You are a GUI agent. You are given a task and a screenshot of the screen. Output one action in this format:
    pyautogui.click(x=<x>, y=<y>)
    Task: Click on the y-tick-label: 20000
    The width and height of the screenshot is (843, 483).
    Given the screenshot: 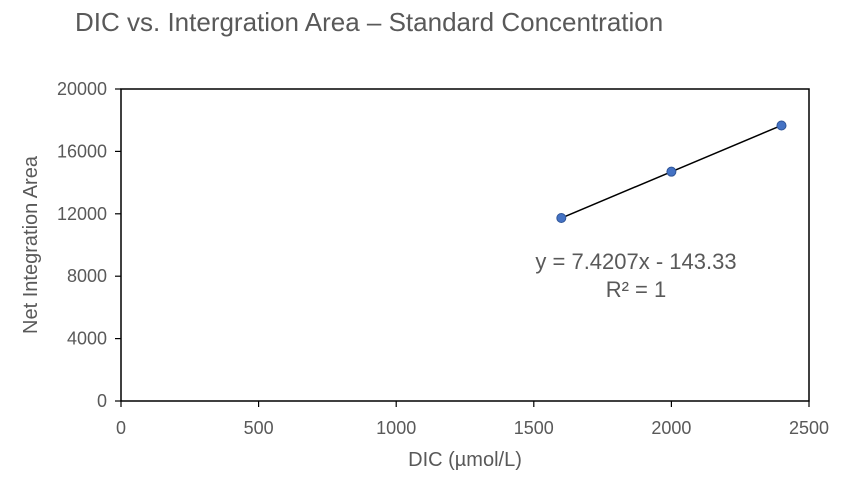 What is the action you would take?
    pyautogui.click(x=82, y=89)
    